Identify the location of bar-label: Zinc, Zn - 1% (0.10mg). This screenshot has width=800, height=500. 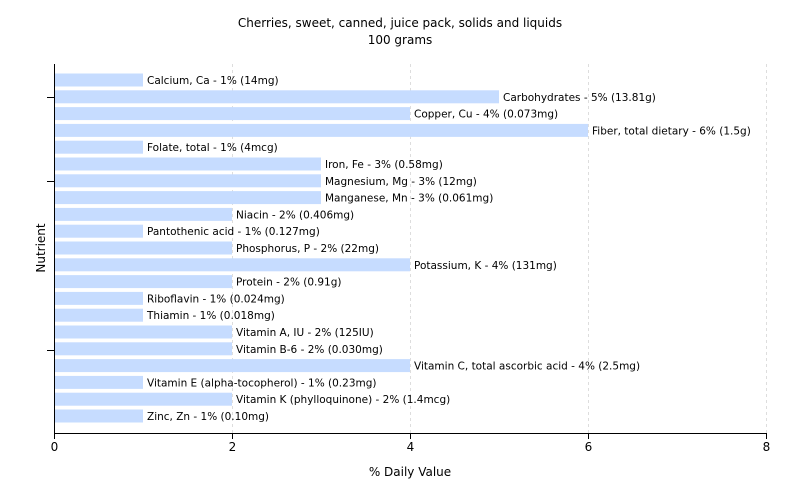
(208, 417).